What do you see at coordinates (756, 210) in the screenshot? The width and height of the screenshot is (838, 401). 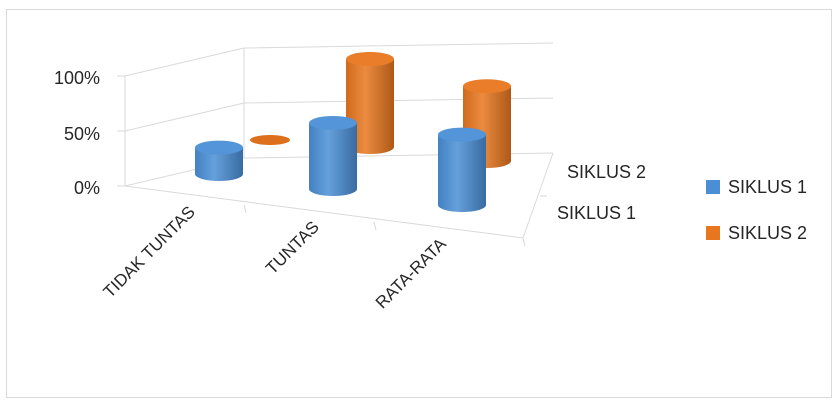 I see `legend: SIKLUS 1 SIKLUS 2` at bounding box center [756, 210].